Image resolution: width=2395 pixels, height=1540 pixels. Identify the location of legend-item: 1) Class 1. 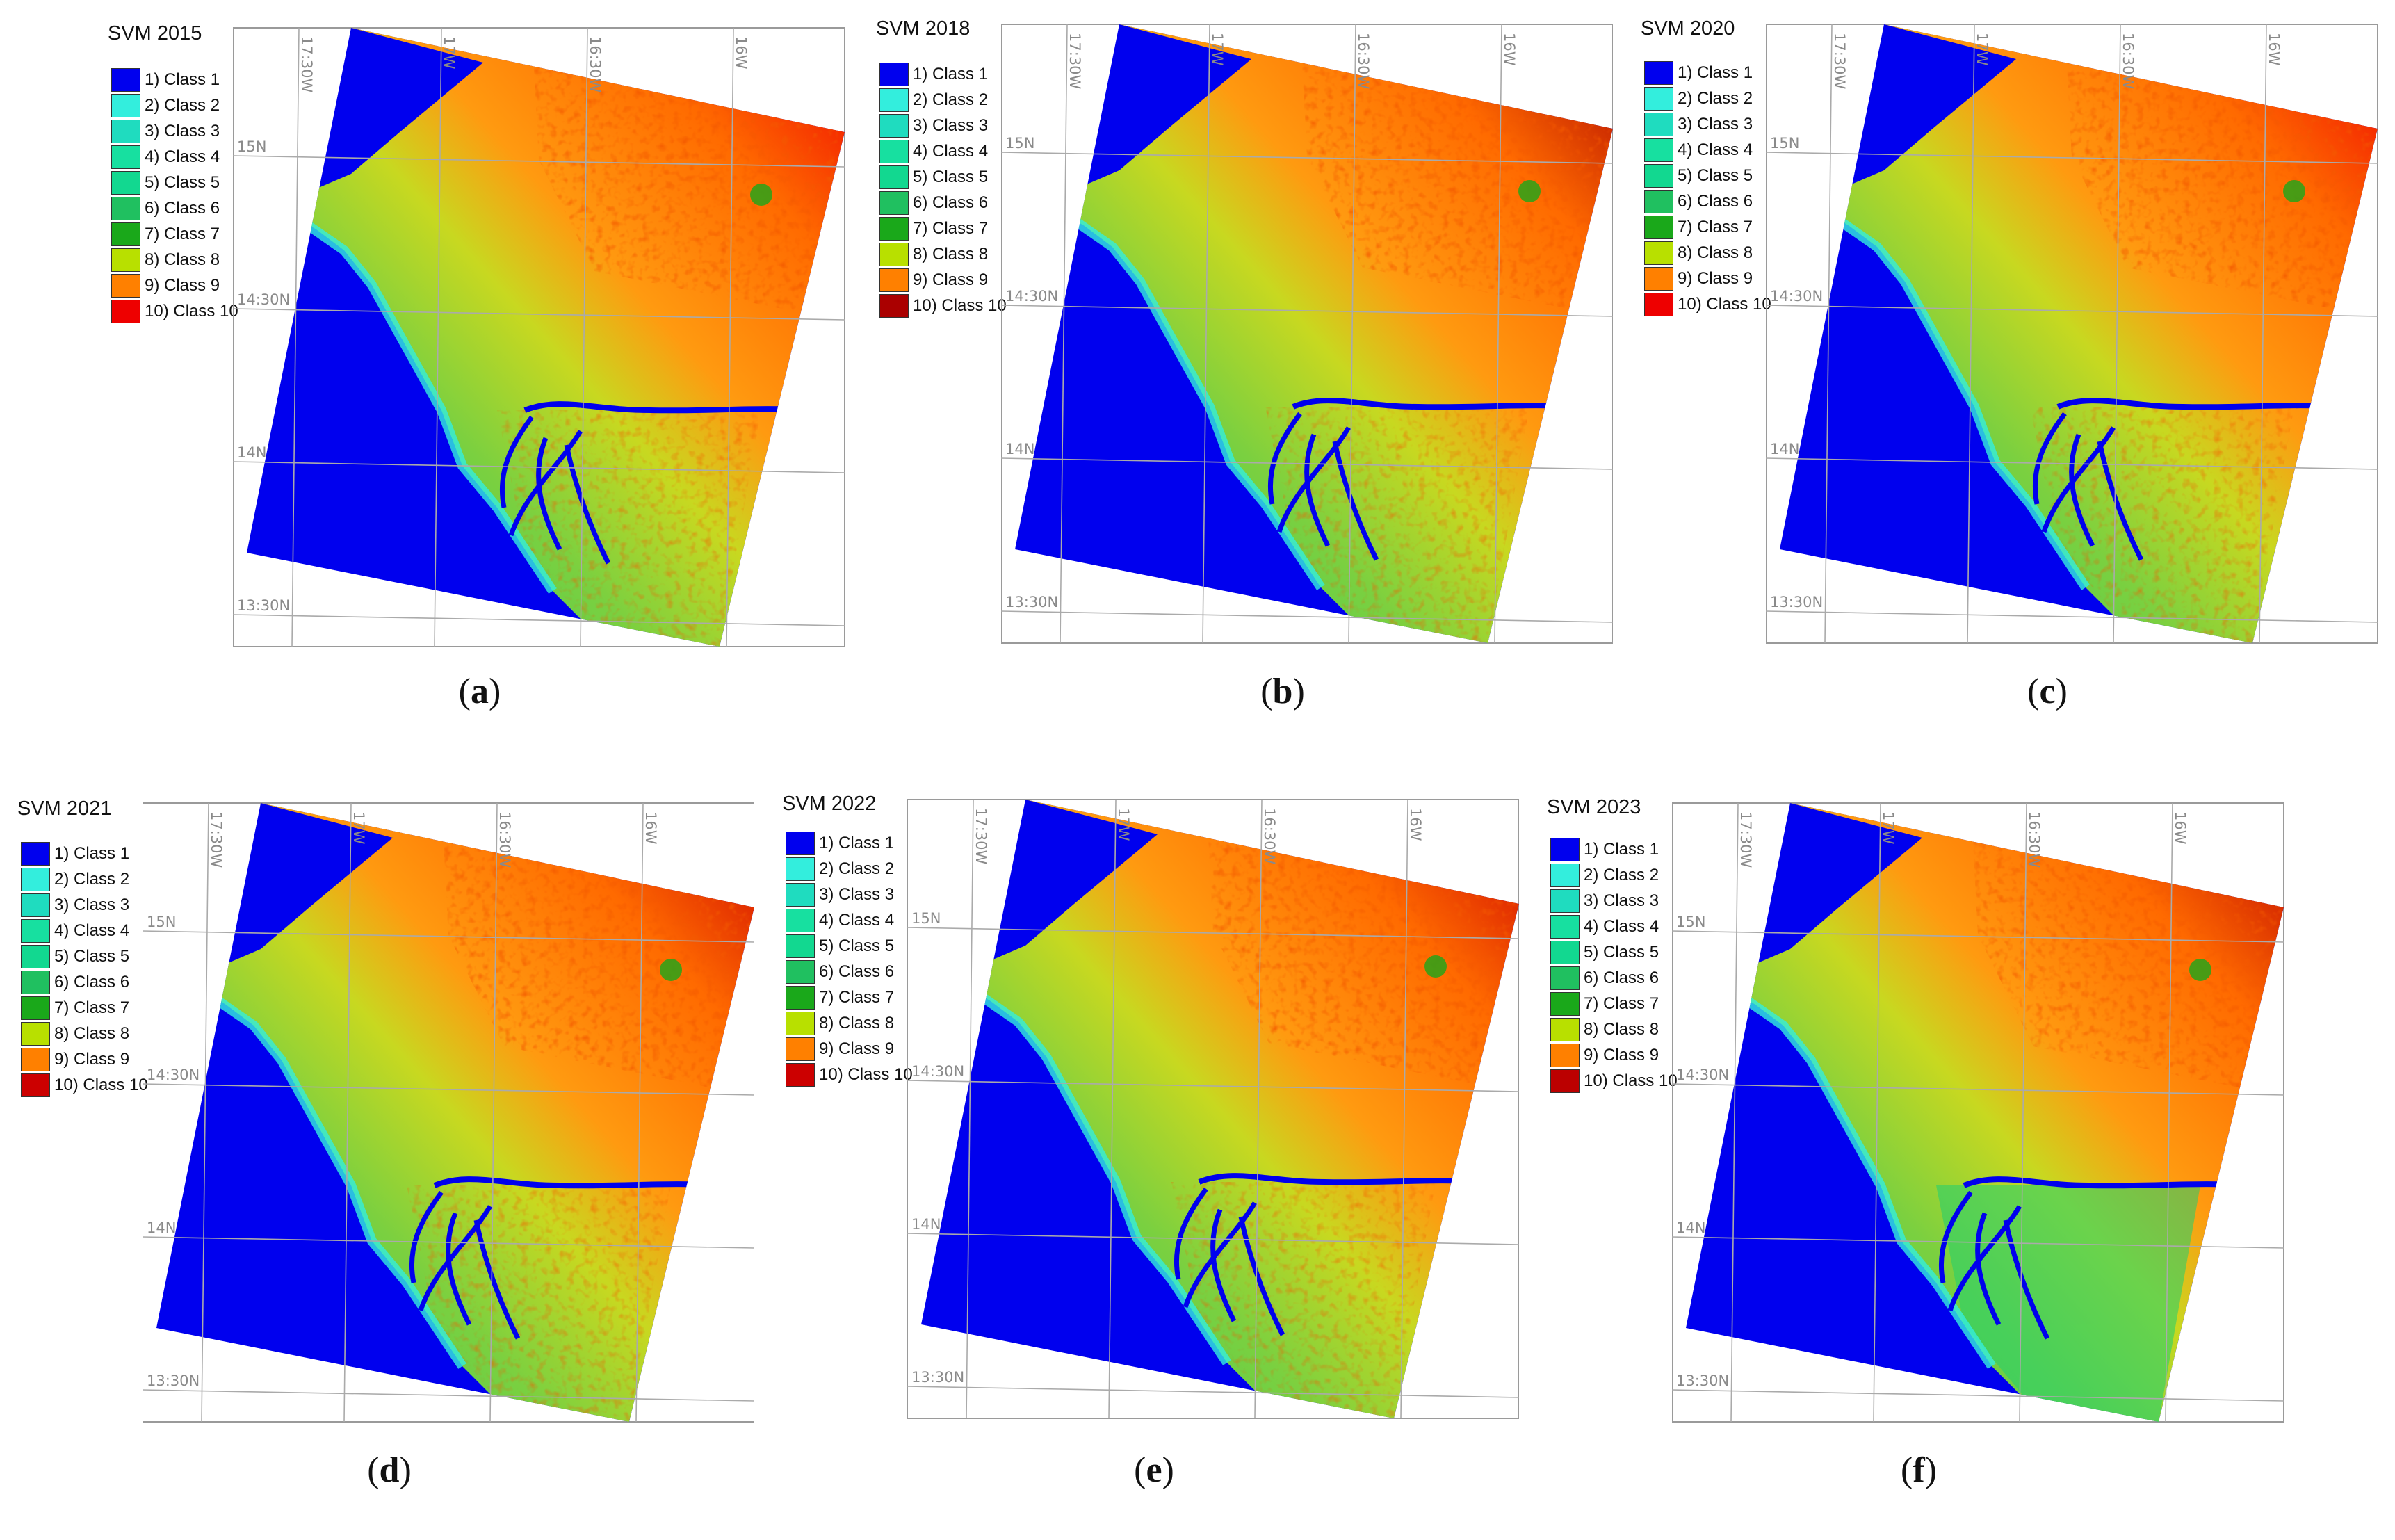
(202, 80).